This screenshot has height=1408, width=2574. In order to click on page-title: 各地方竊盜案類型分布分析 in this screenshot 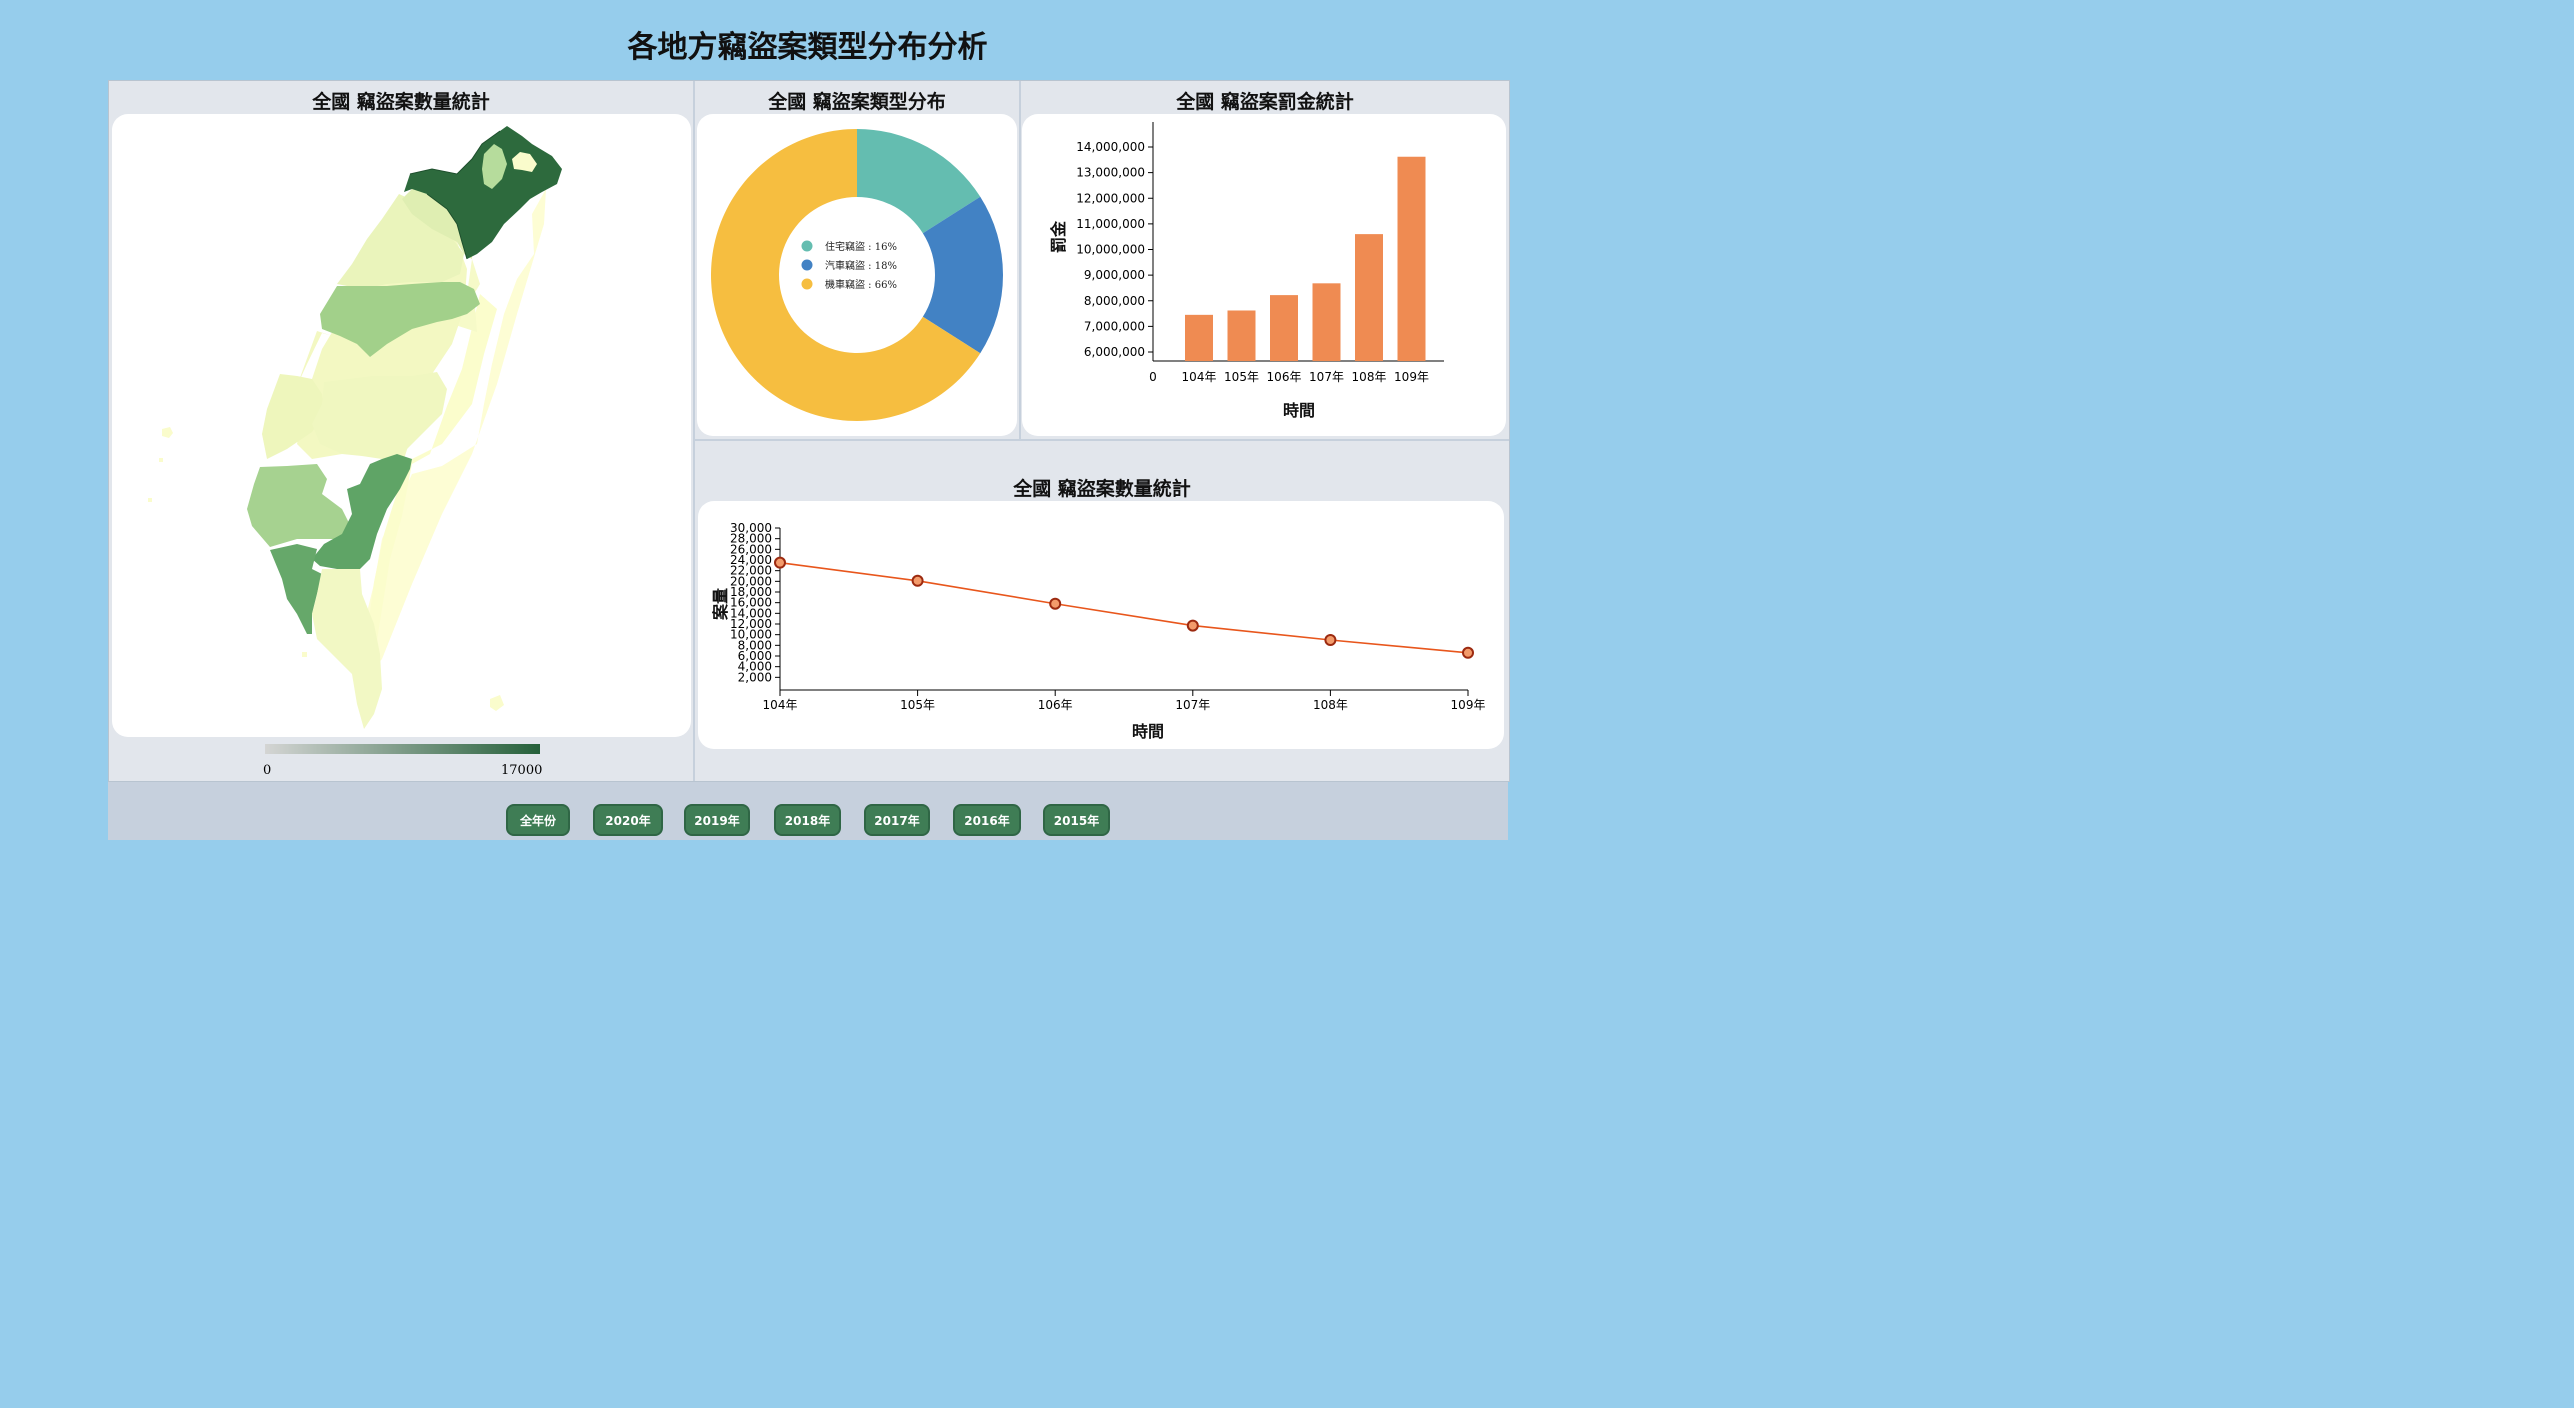, I will do `click(807, 47)`.